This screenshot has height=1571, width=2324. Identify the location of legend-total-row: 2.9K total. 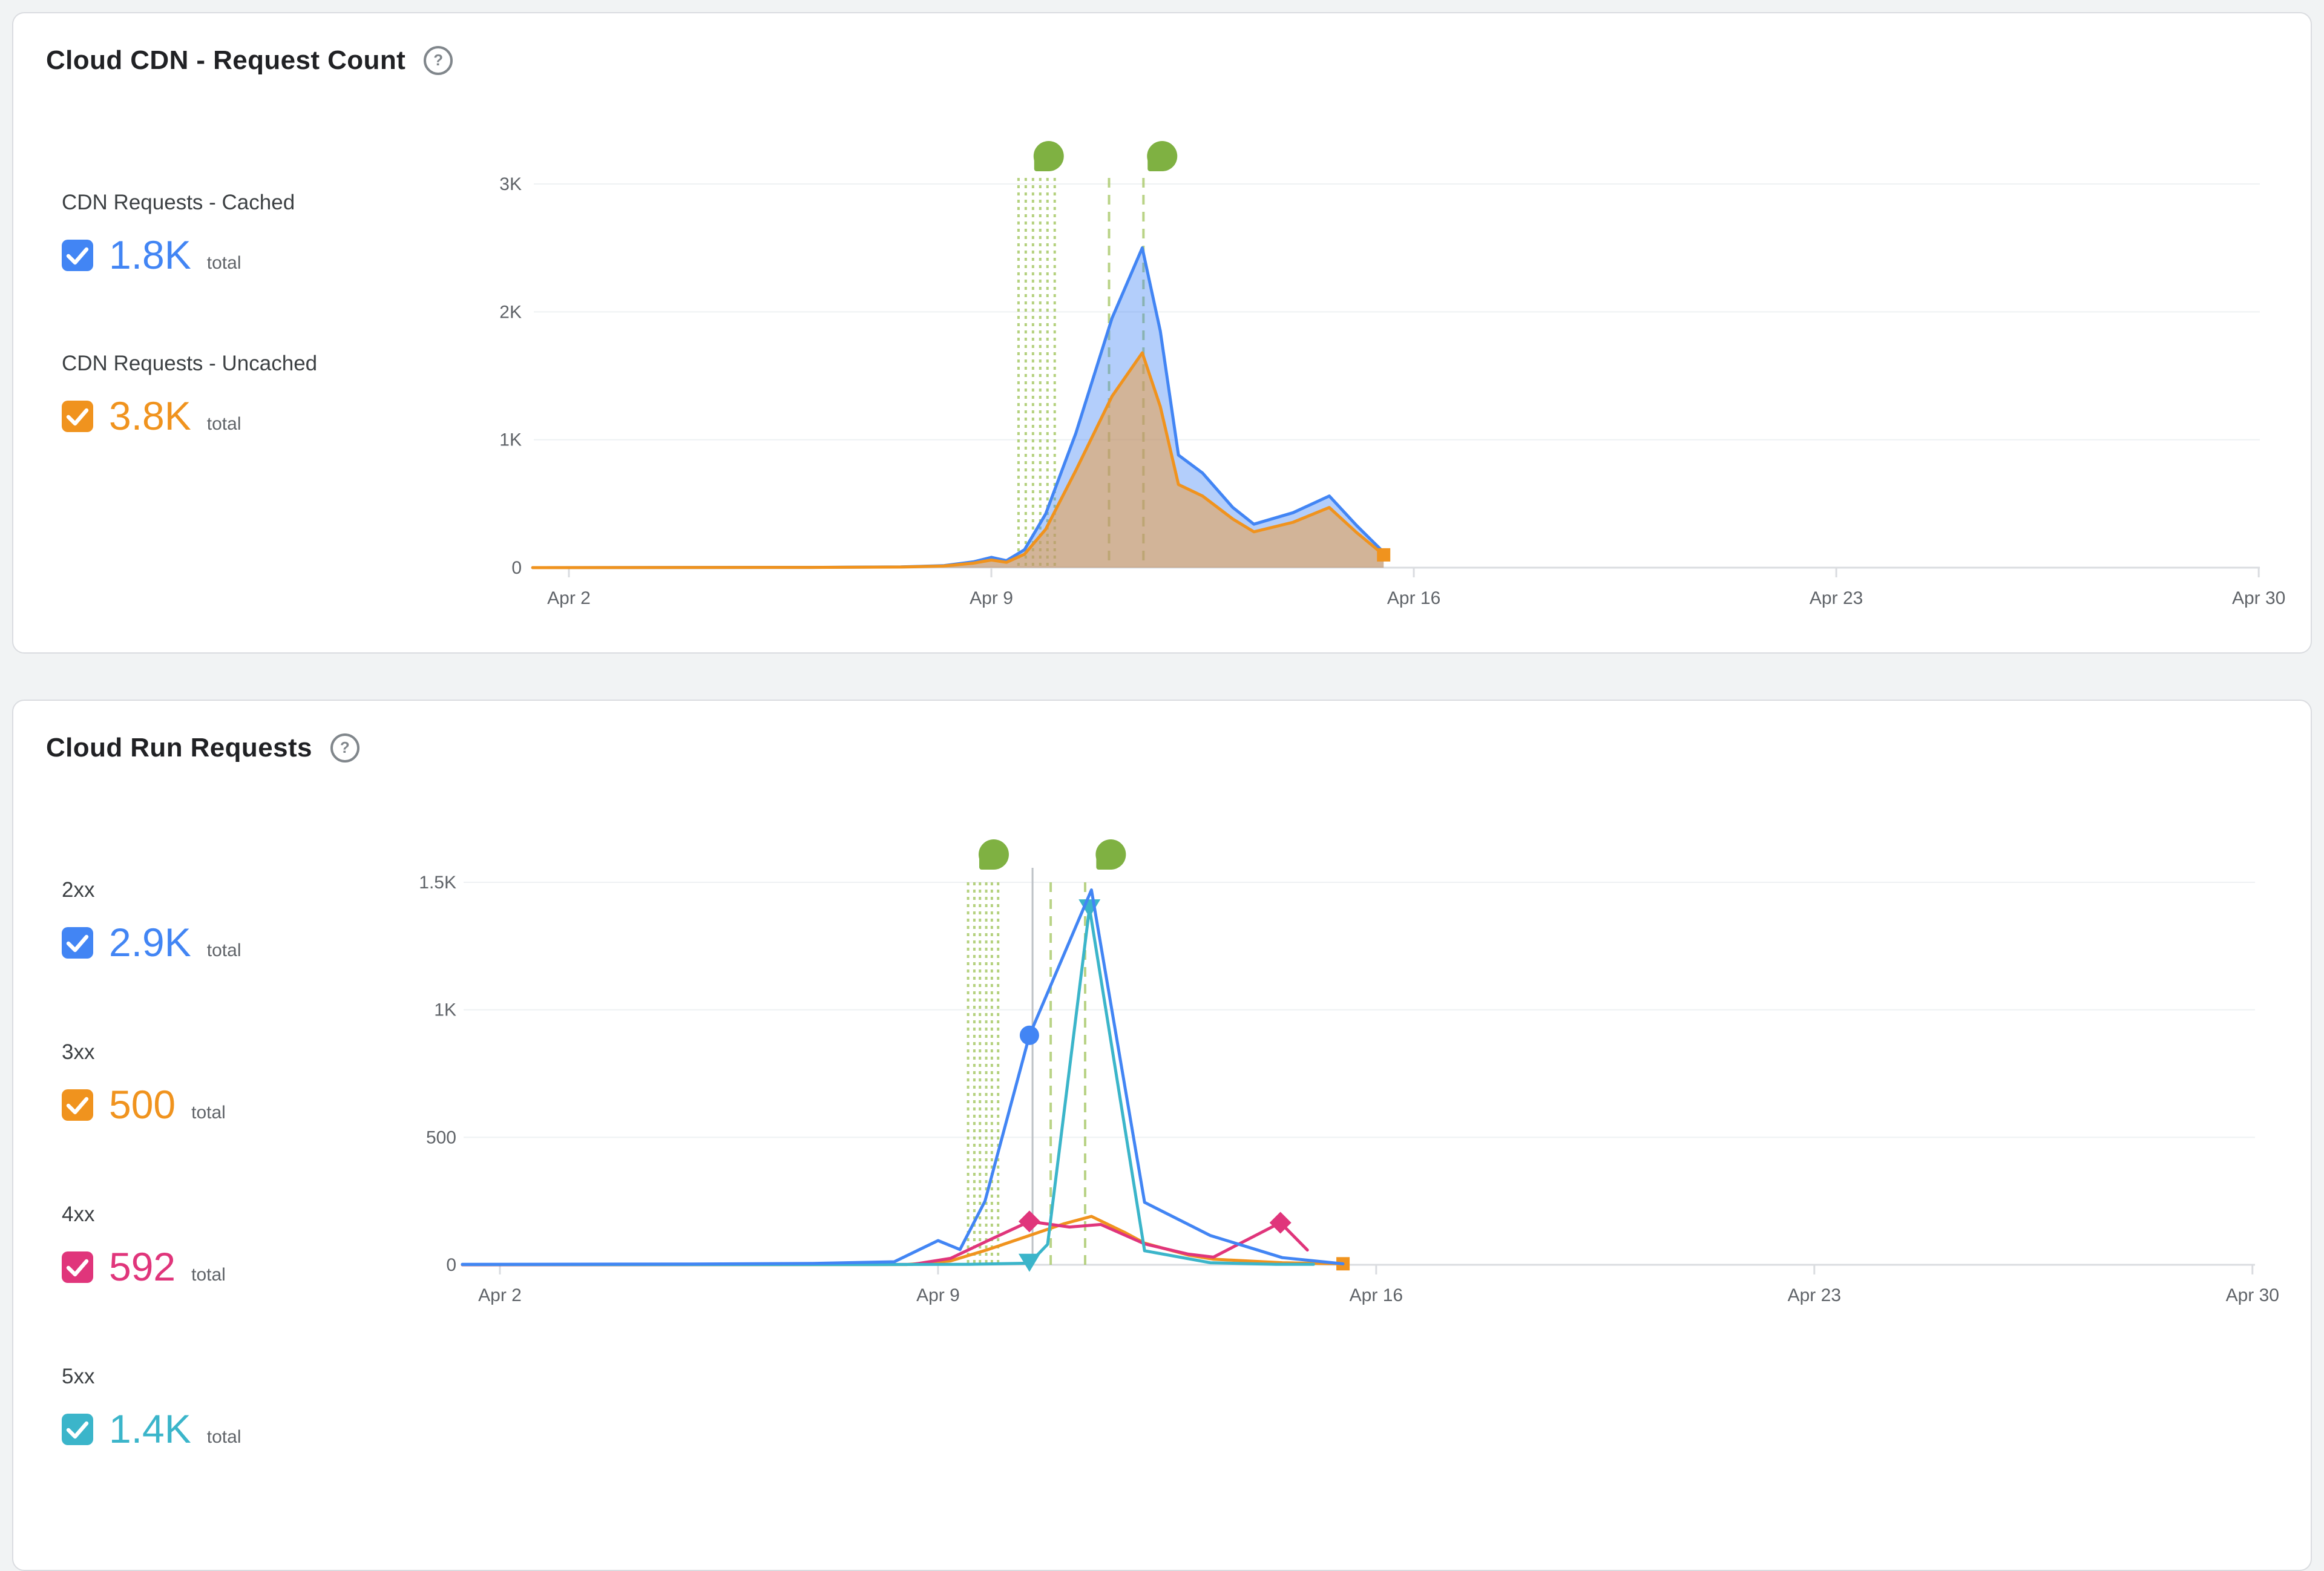
(243, 943).